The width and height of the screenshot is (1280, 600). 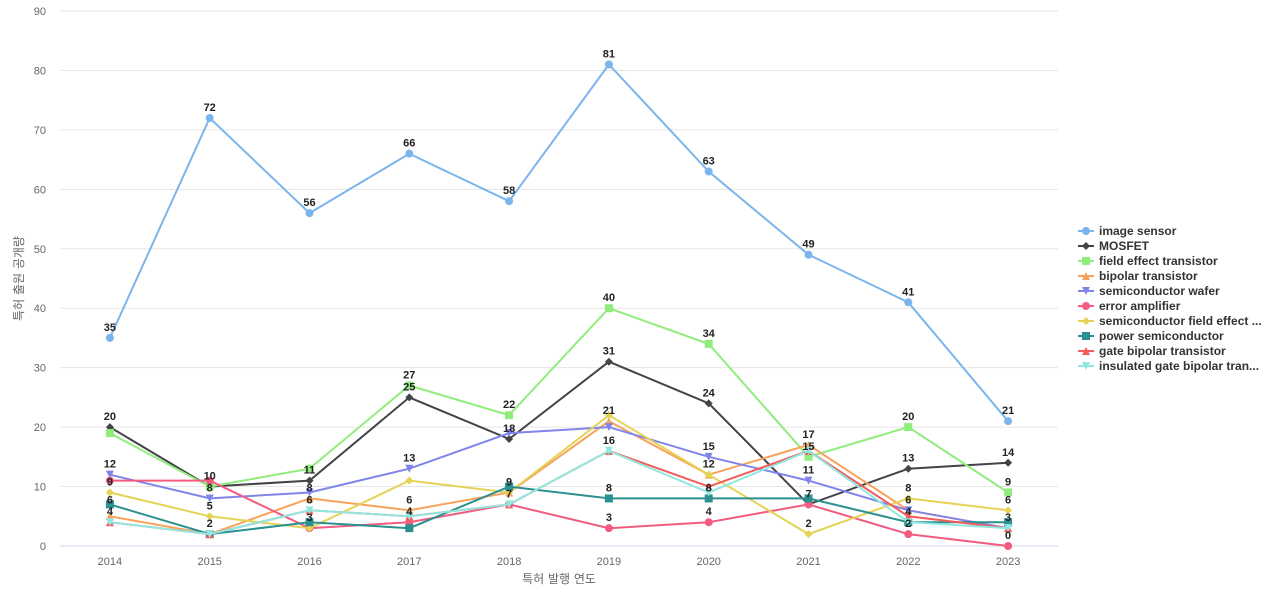 I want to click on x-tick-label: 2015, so click(x=209, y=562).